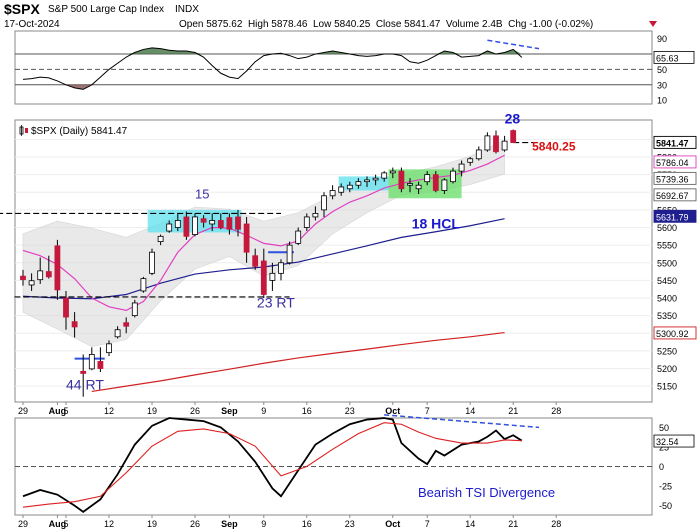 This screenshot has width=700, height=530. Describe the element at coordinates (675, 216) in the screenshot. I see `price-axis-value-label: 5631.79` at that location.